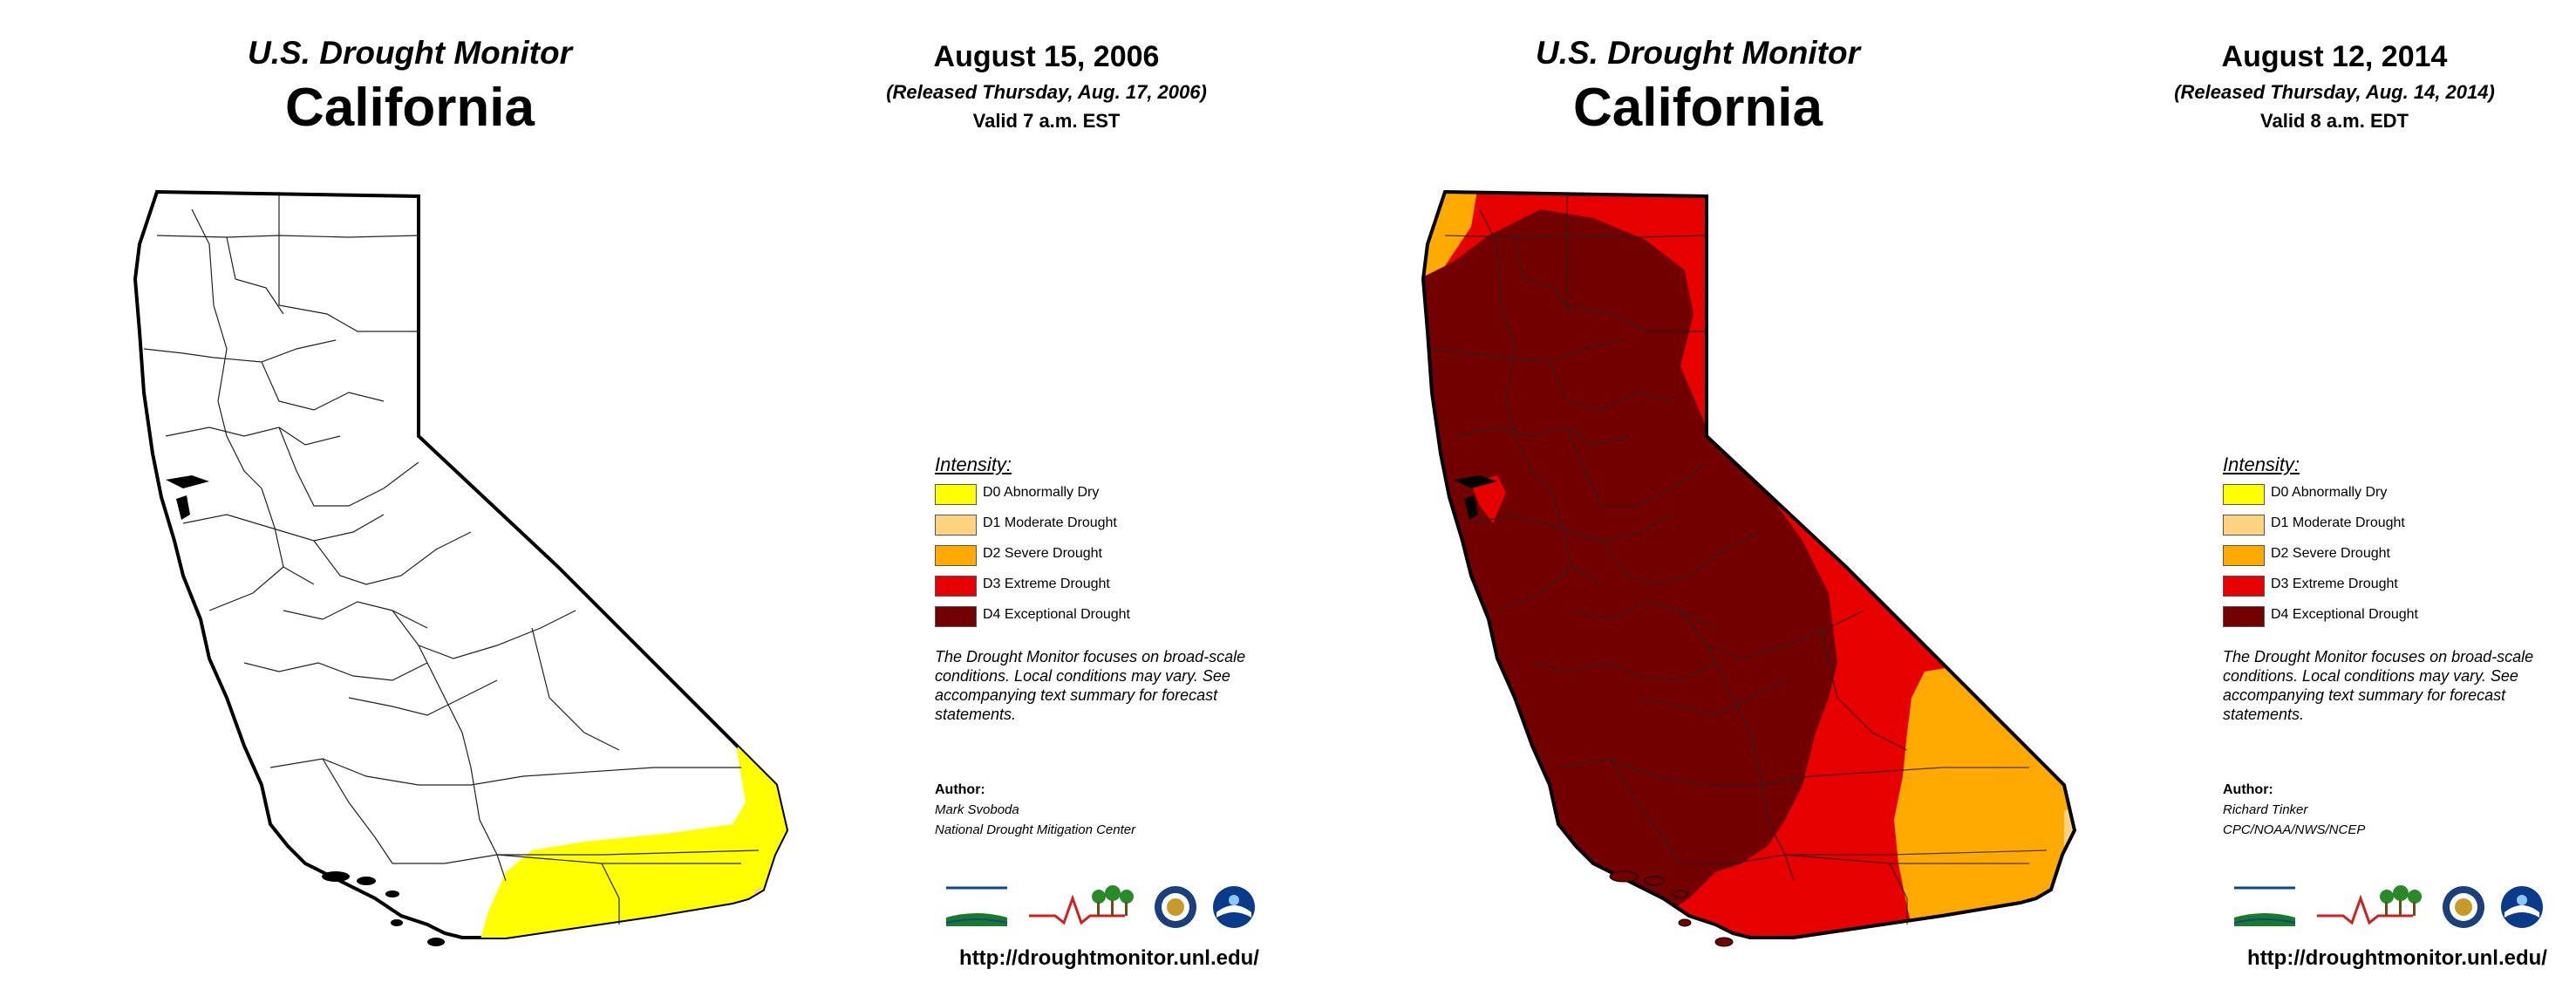  Describe the element at coordinates (1985, 801) in the screenshot. I see `d2-severe-drought-area-se` at that location.